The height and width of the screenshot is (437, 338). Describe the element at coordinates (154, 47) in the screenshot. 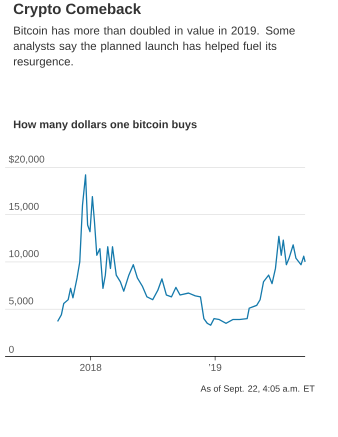

I see `chart-subtitle: Bitcoin has more than doubled in value in 2019. Some analysts say the planned launch has helped fuel its resurgence.` at that location.